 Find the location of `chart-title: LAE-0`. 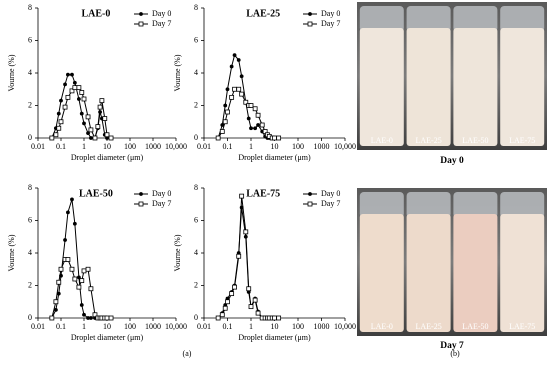

chart-title: LAE-0 is located at coordinates (96, 13).